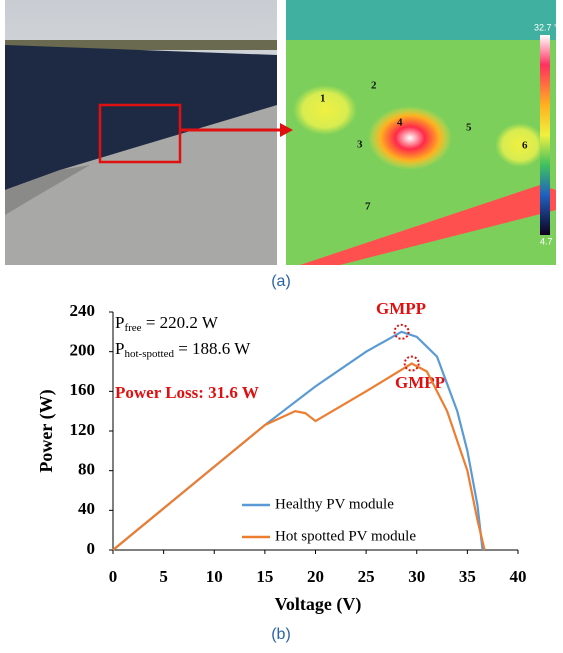 This screenshot has width=563, height=653. Describe the element at coordinates (323, 99) in the screenshot. I see `hotspot-label: 1` at that location.